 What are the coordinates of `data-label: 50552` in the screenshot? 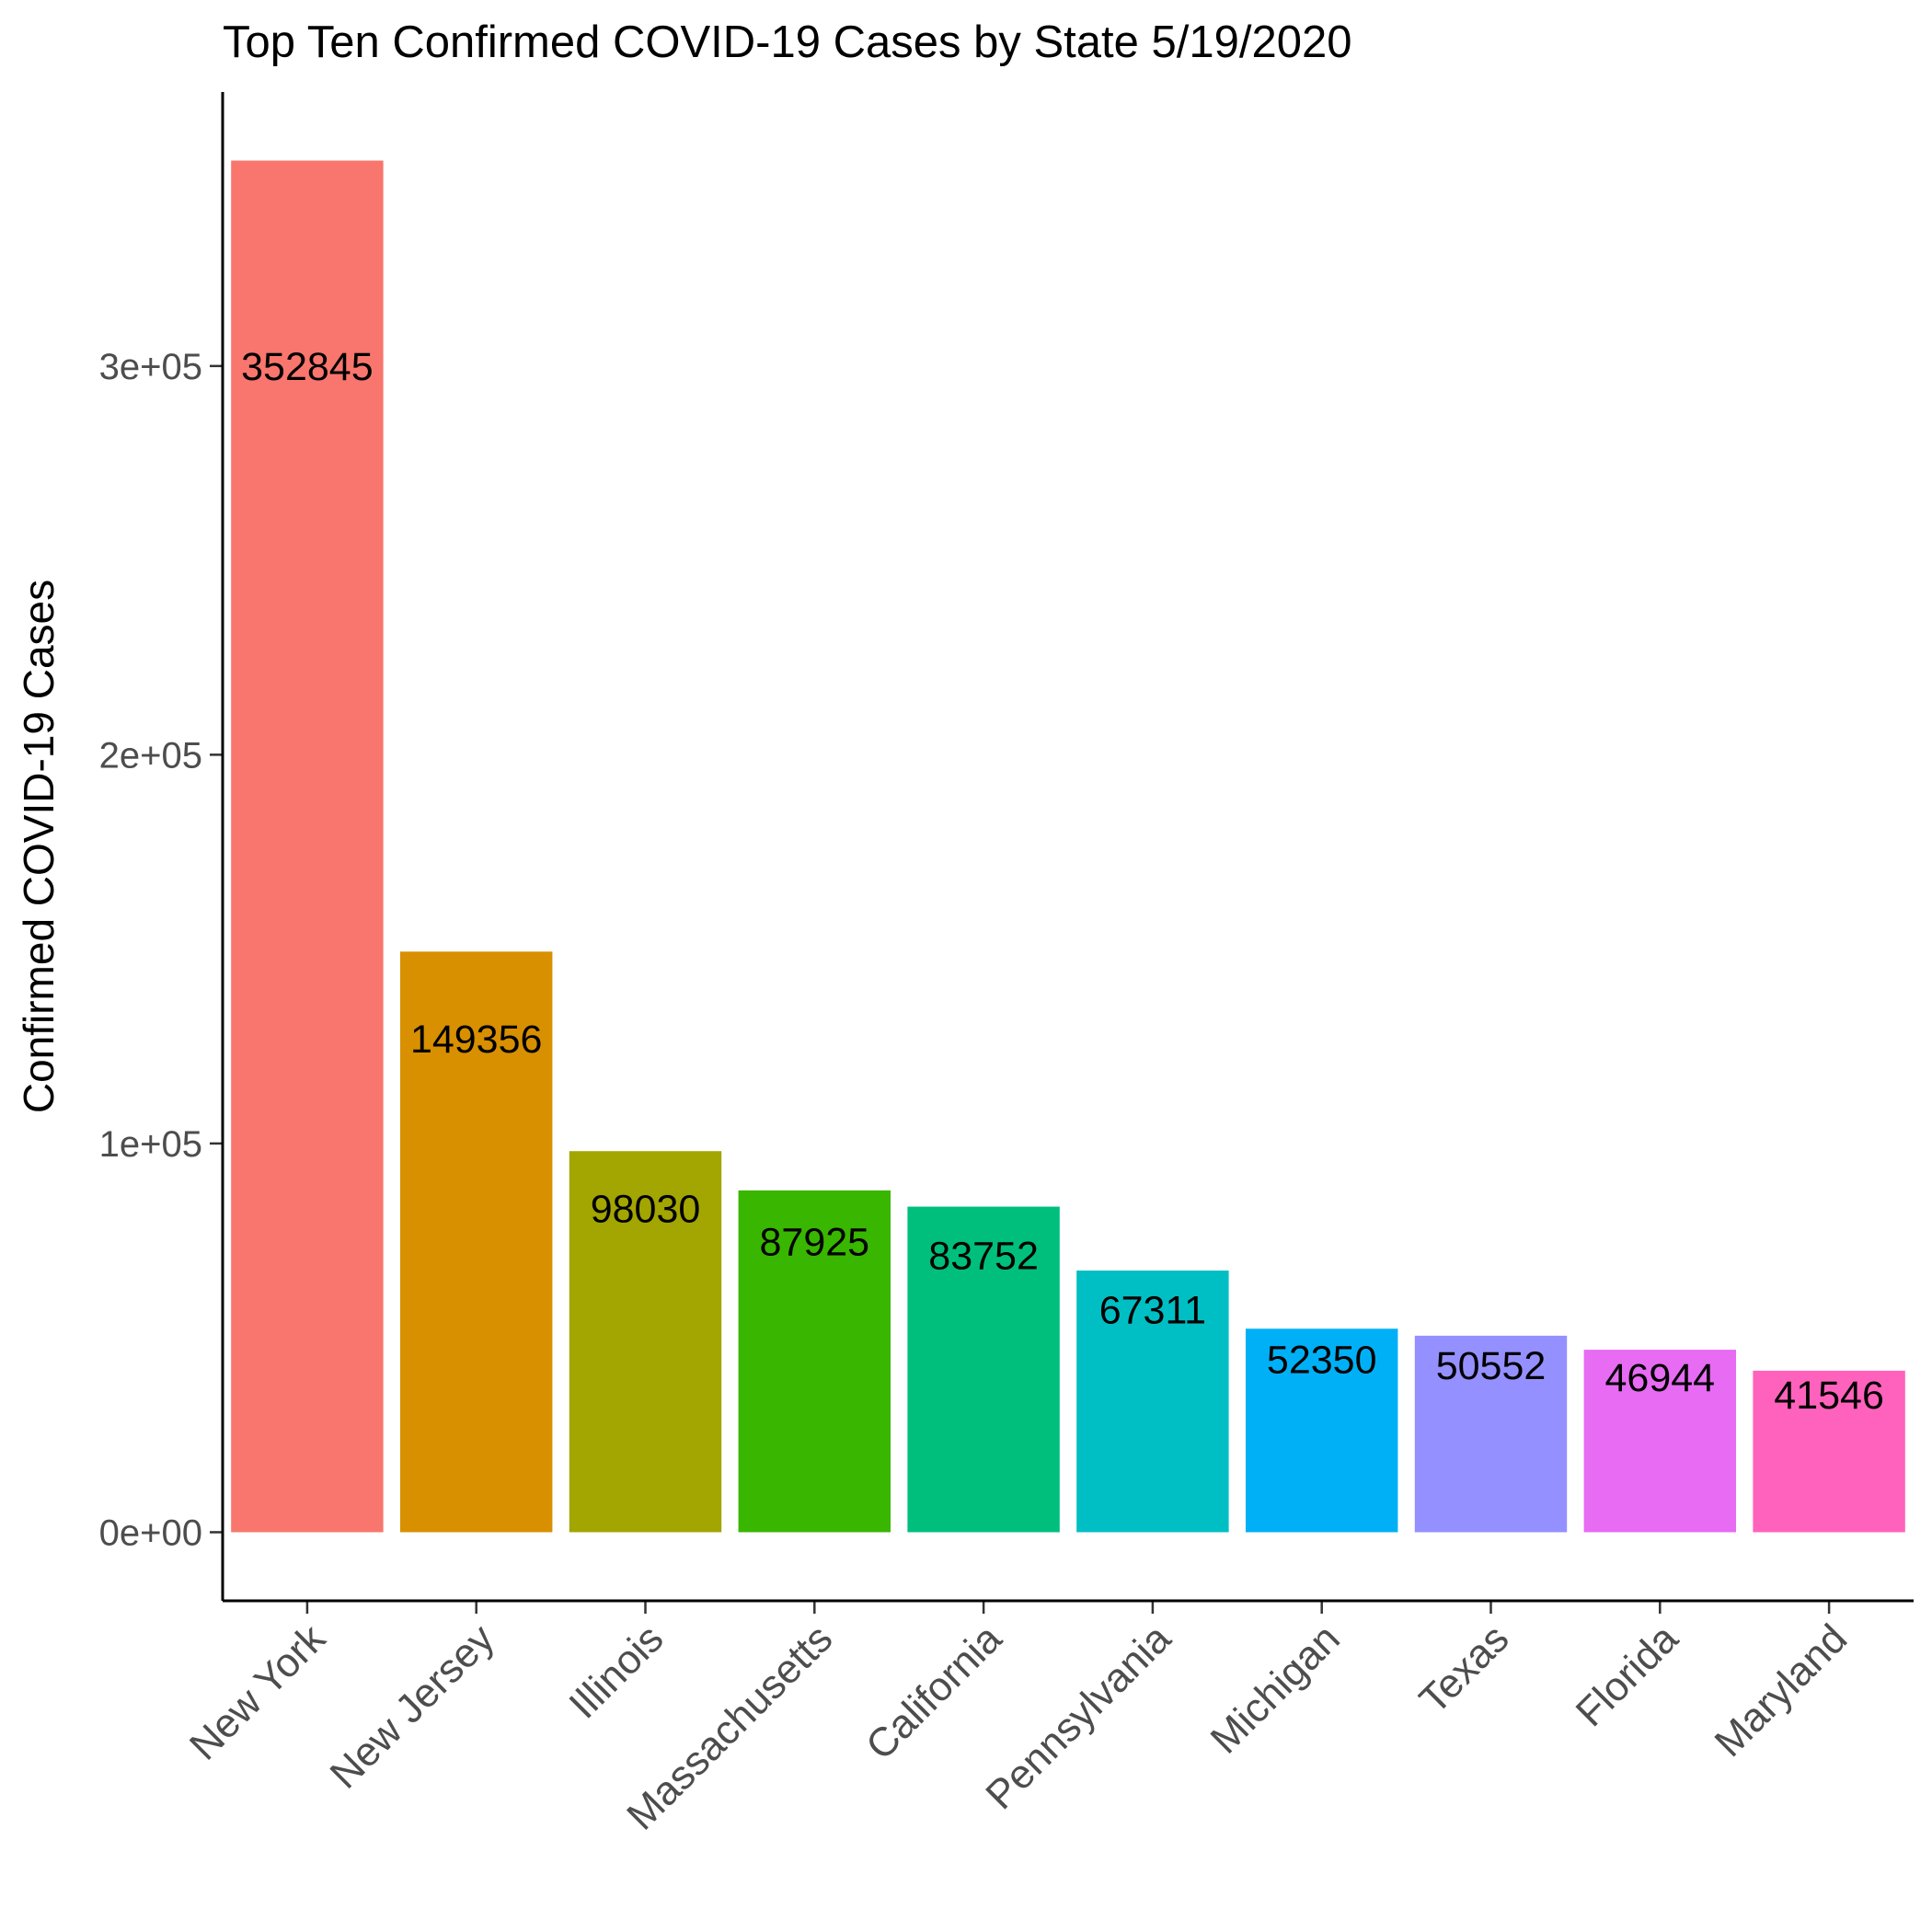 It's located at (1491, 1366).